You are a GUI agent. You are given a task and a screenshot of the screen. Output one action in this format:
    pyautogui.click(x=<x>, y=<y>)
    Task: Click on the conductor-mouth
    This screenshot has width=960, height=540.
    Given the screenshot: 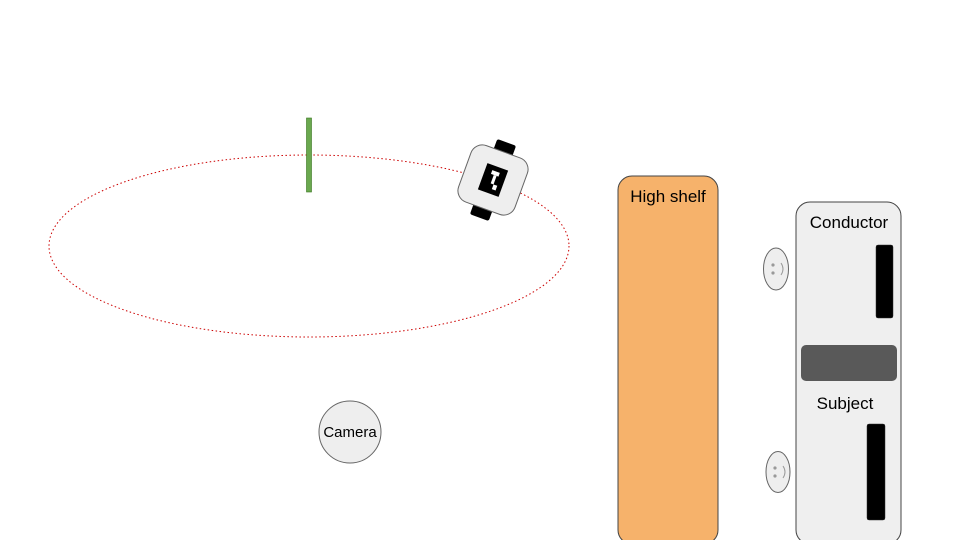 What is the action you would take?
    pyautogui.click(x=782, y=269)
    